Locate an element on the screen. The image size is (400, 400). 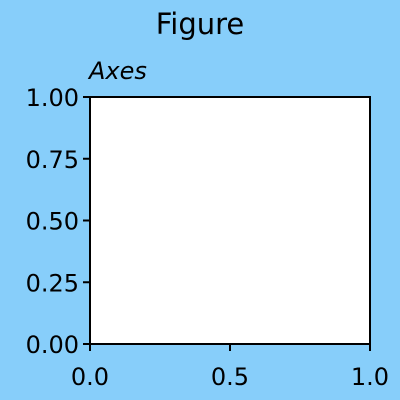
y-tick-label: 0.75 is located at coordinates (52, 160).